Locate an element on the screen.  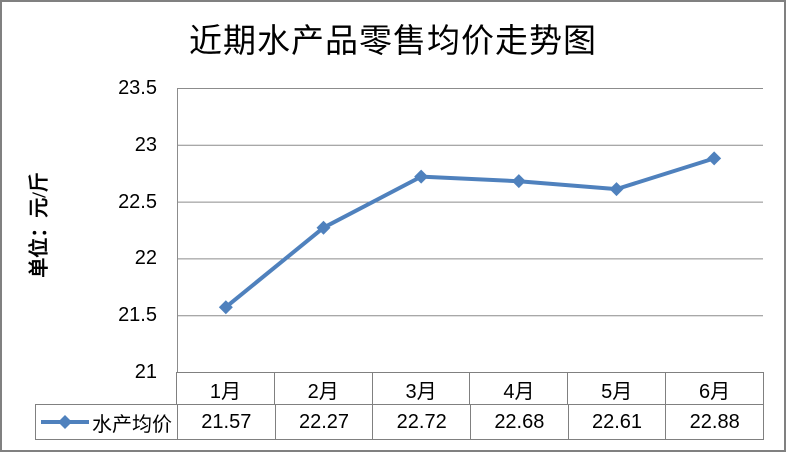
data-table-header-row: 1月 2月 3月 4月 5月 6月 is located at coordinates (470, 388).